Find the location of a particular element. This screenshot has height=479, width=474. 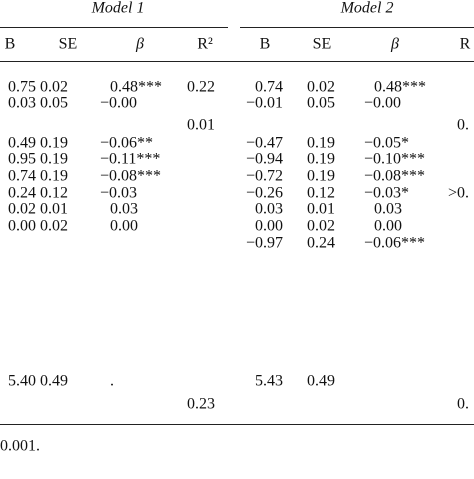

cell: −0.26 is located at coordinates (264, 193).